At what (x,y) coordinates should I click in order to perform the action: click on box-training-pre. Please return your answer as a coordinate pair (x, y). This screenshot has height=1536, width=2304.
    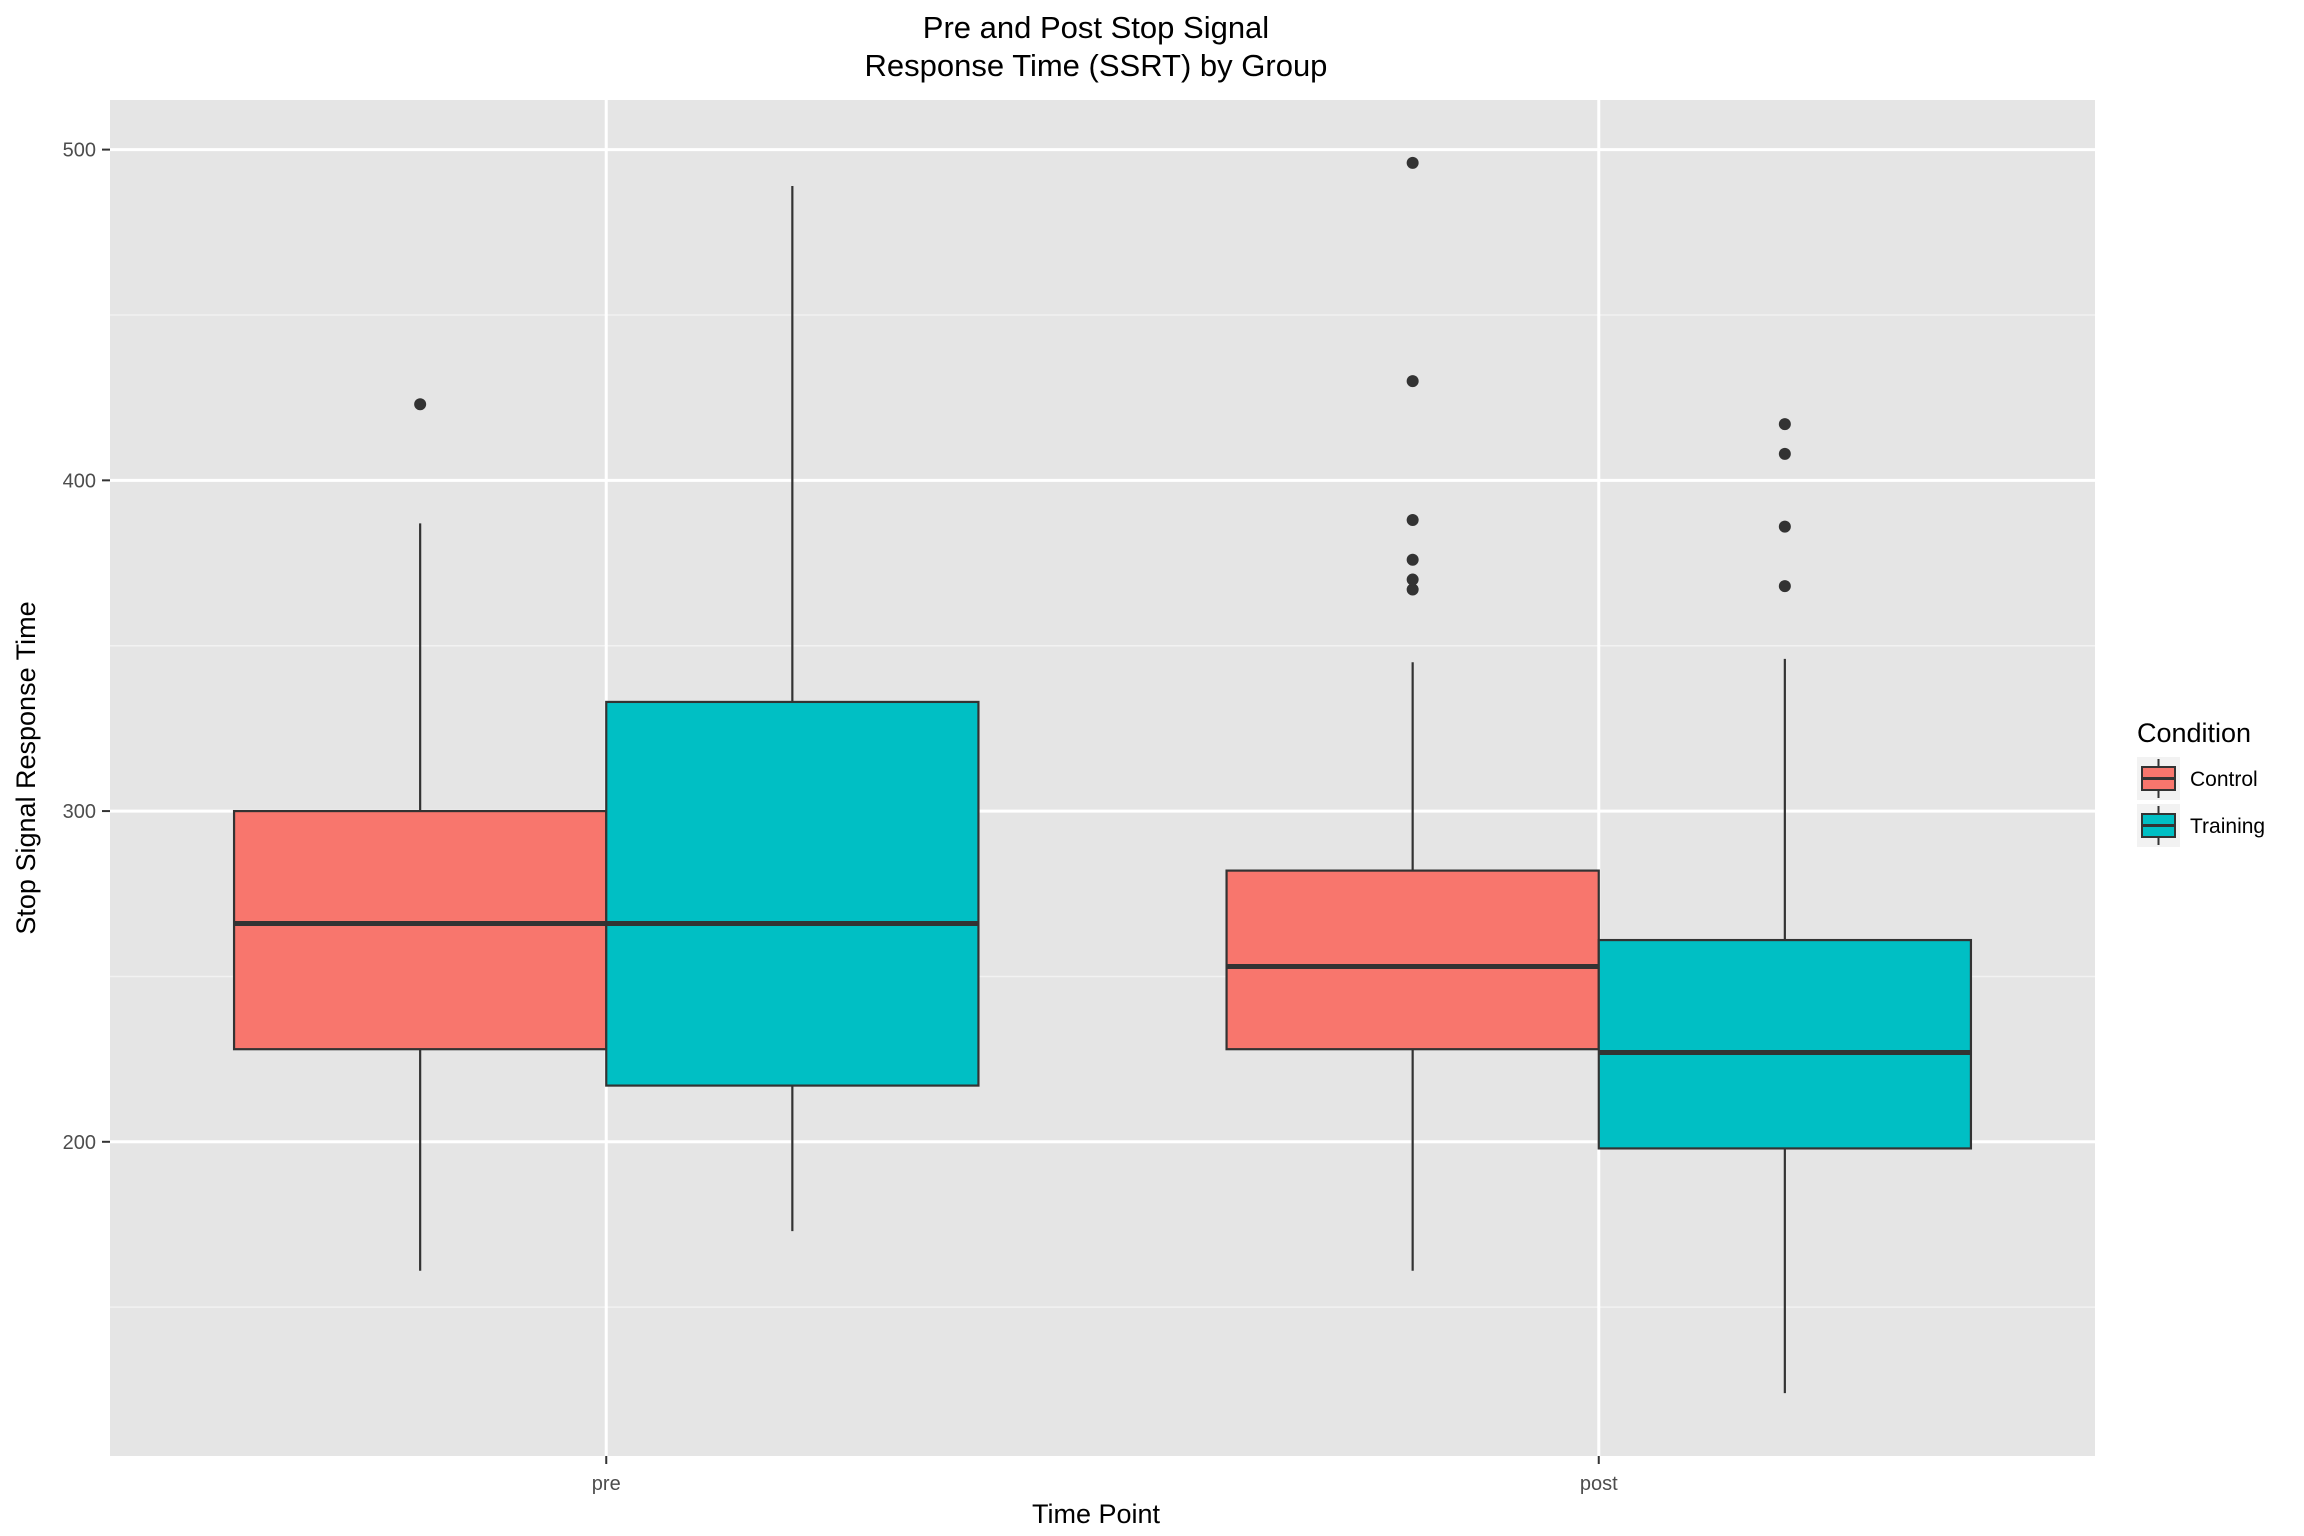
    Looking at the image, I should click on (792, 708).